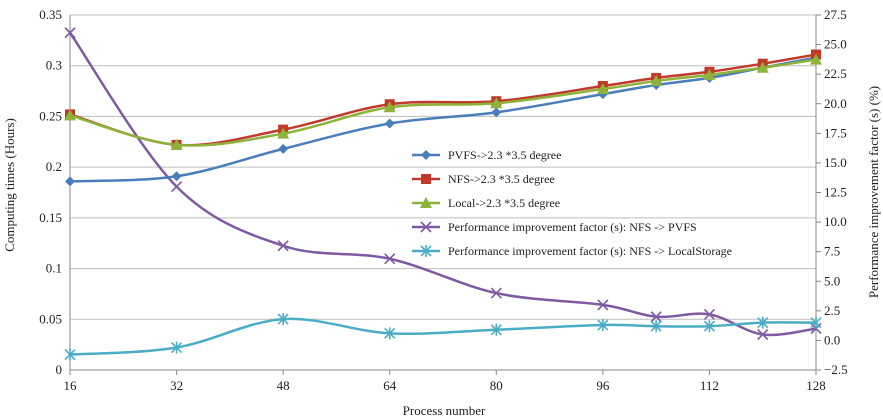  What do you see at coordinates (496, 385) in the screenshot?
I see `x-tick-label: 80` at bounding box center [496, 385].